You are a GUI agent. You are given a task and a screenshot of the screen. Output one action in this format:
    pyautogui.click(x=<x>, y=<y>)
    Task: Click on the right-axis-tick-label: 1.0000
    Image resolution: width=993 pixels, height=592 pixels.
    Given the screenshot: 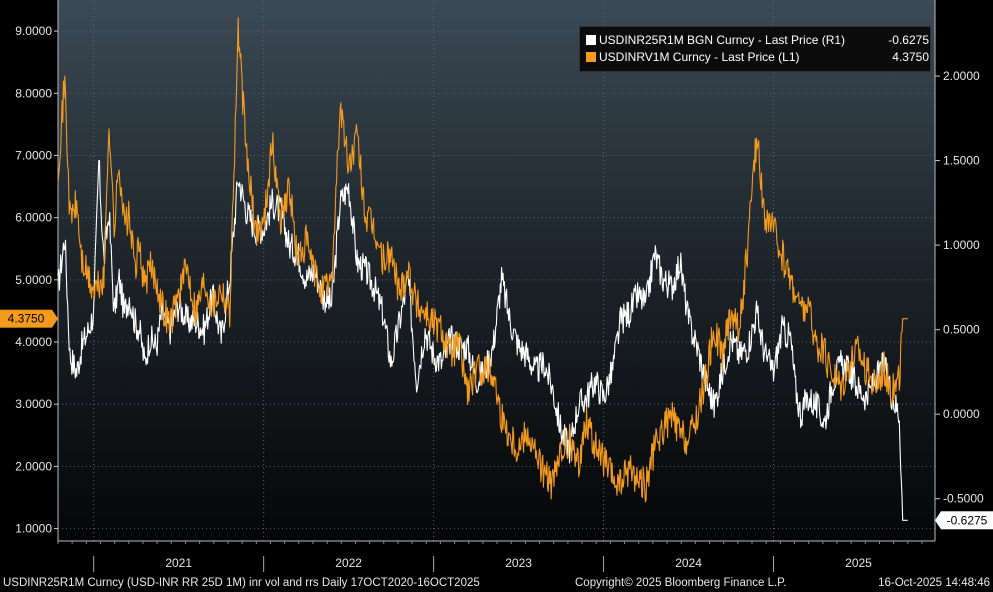 What is the action you would take?
    pyautogui.click(x=961, y=245)
    